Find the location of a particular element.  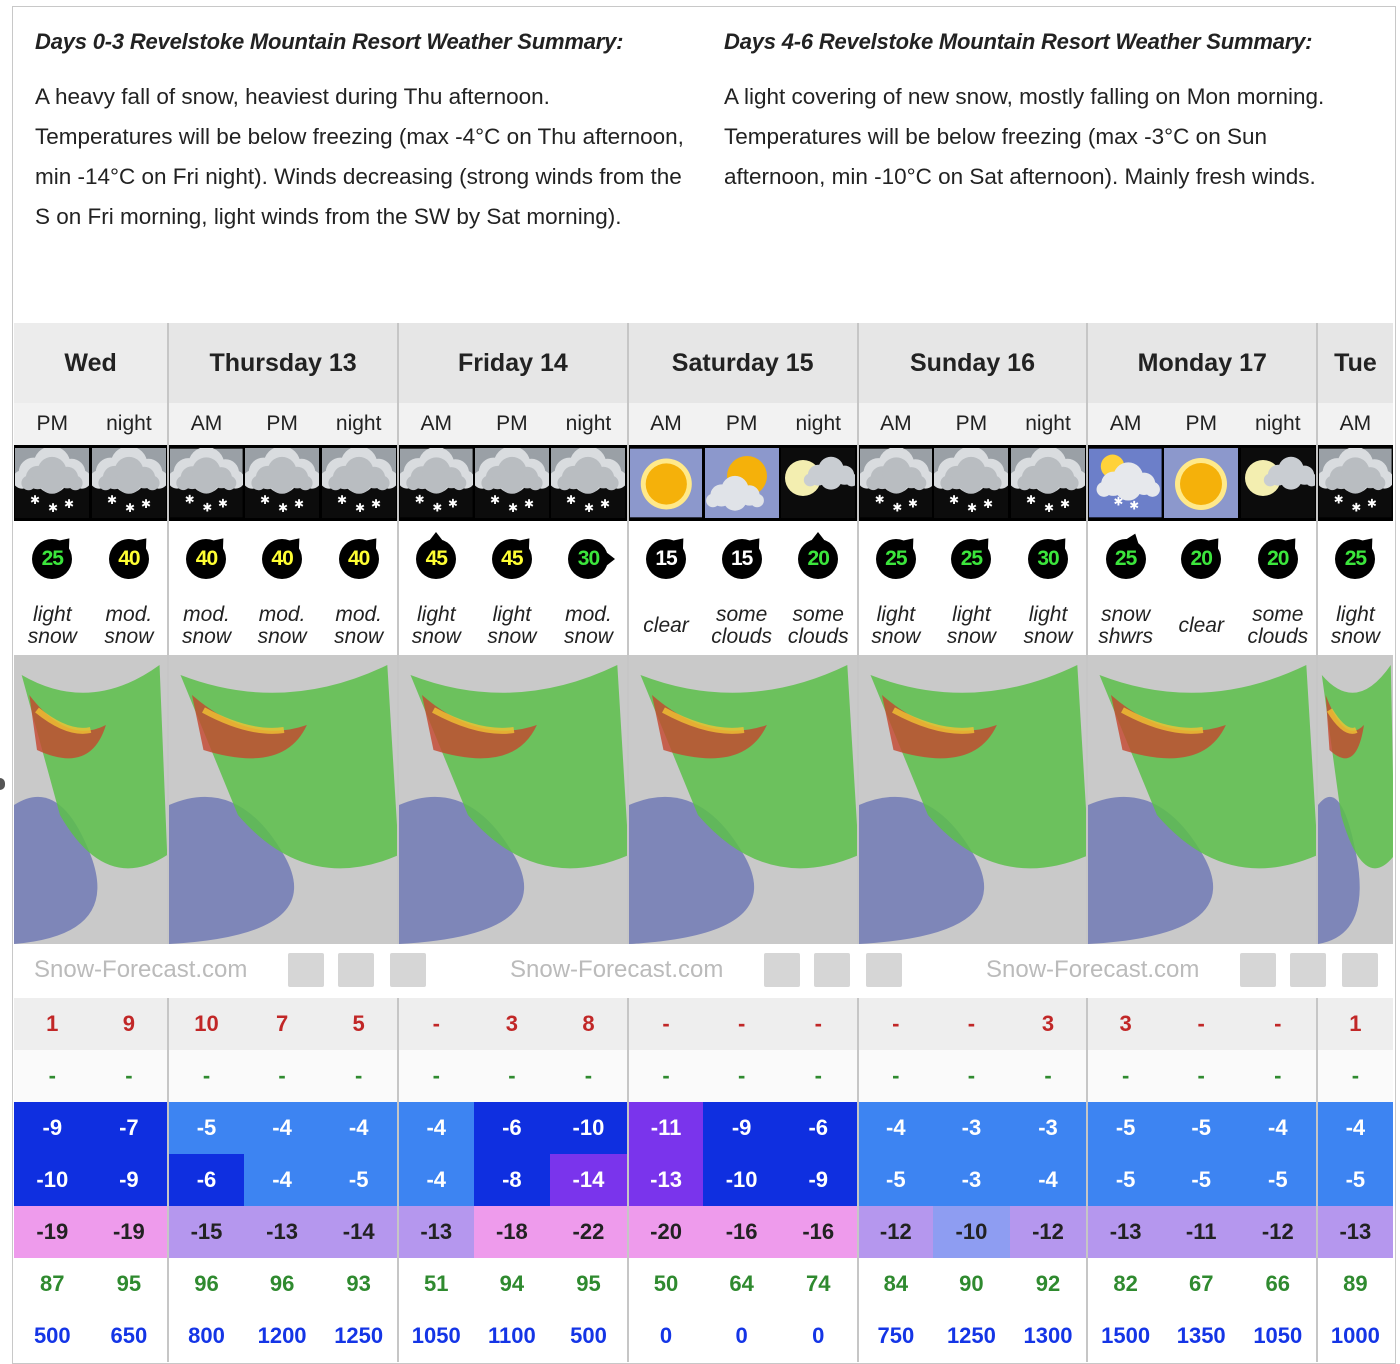

wind-cell: 30 is located at coordinates (1048, 559).